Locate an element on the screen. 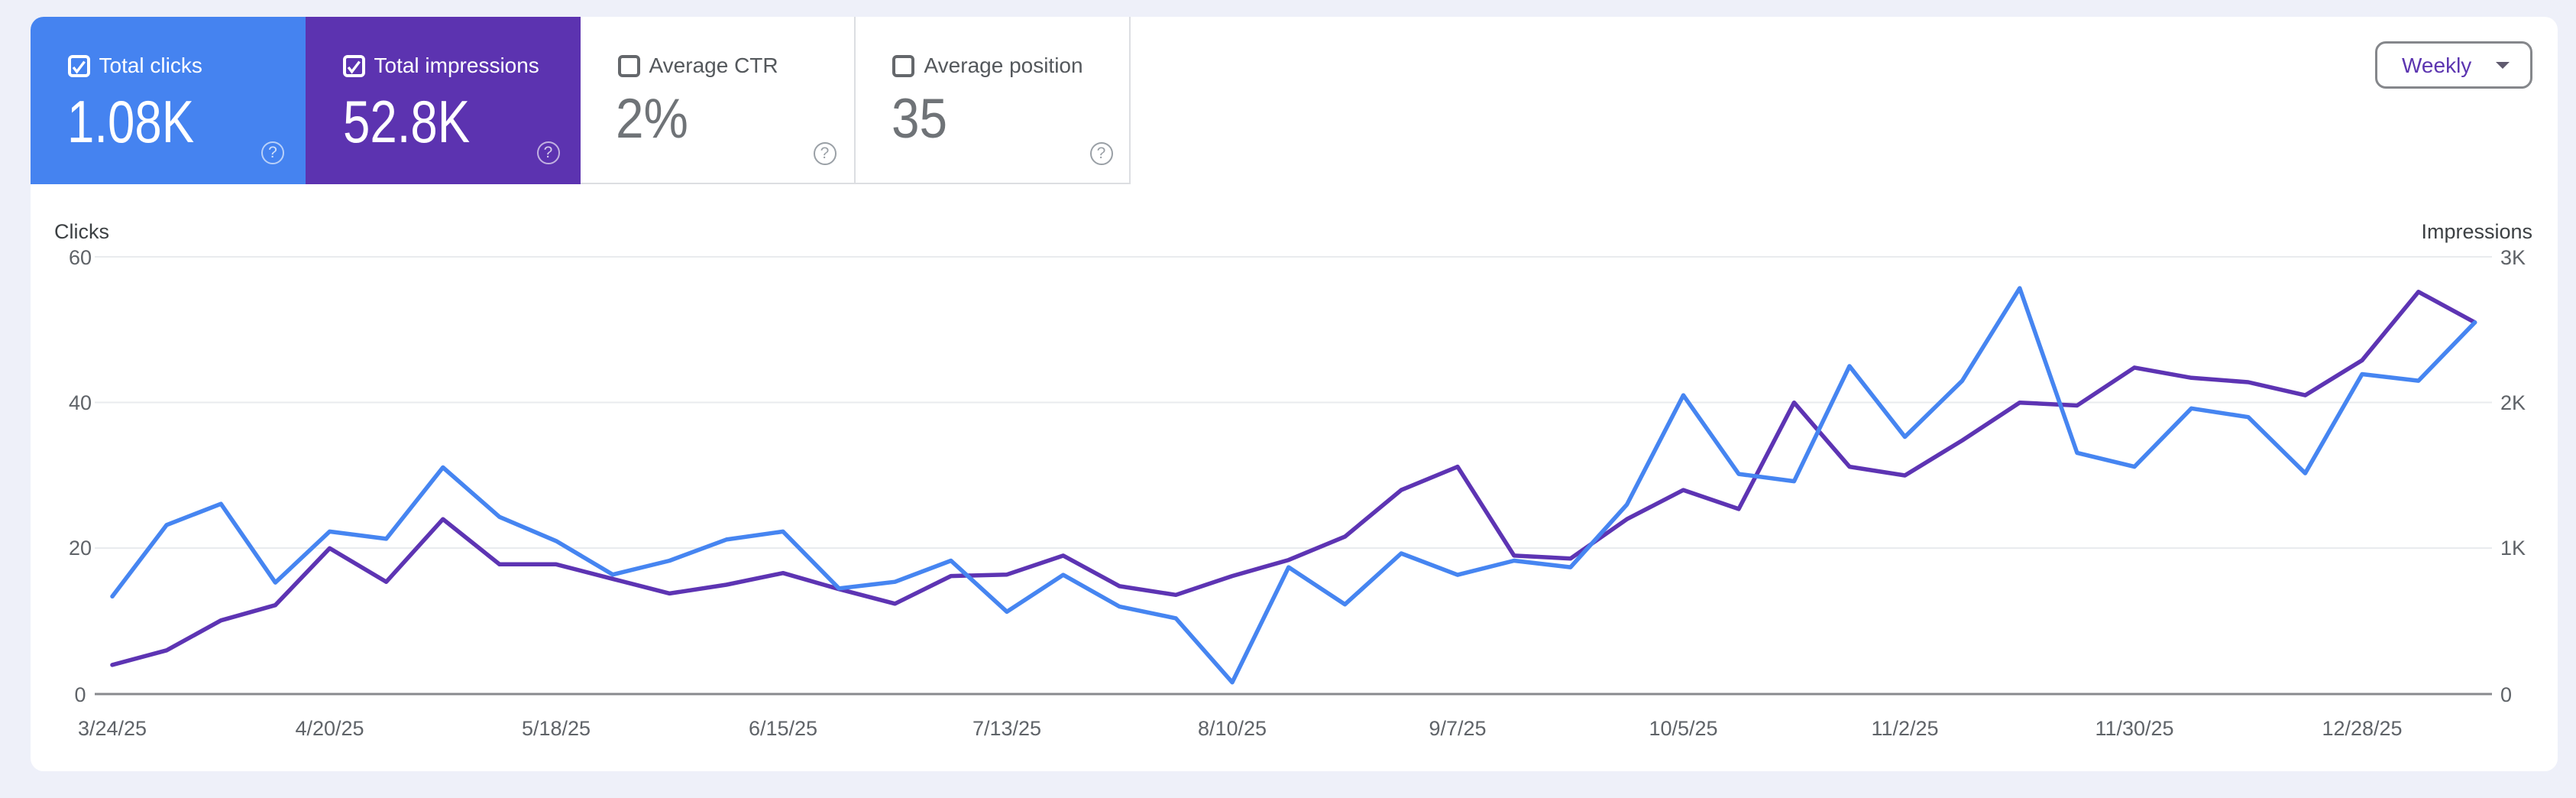 This screenshot has height=798, width=2576. svg-text: 11/30/25 is located at coordinates (2134, 728).